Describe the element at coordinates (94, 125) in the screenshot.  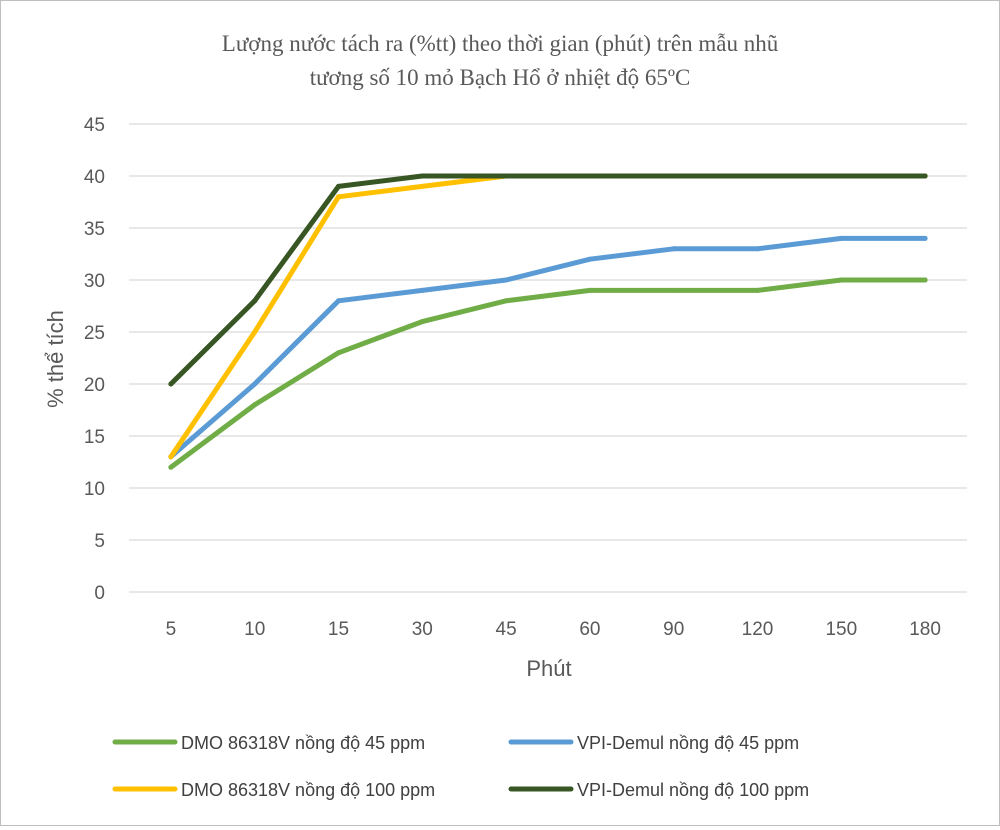
I see `y-tick-label: 45` at that location.